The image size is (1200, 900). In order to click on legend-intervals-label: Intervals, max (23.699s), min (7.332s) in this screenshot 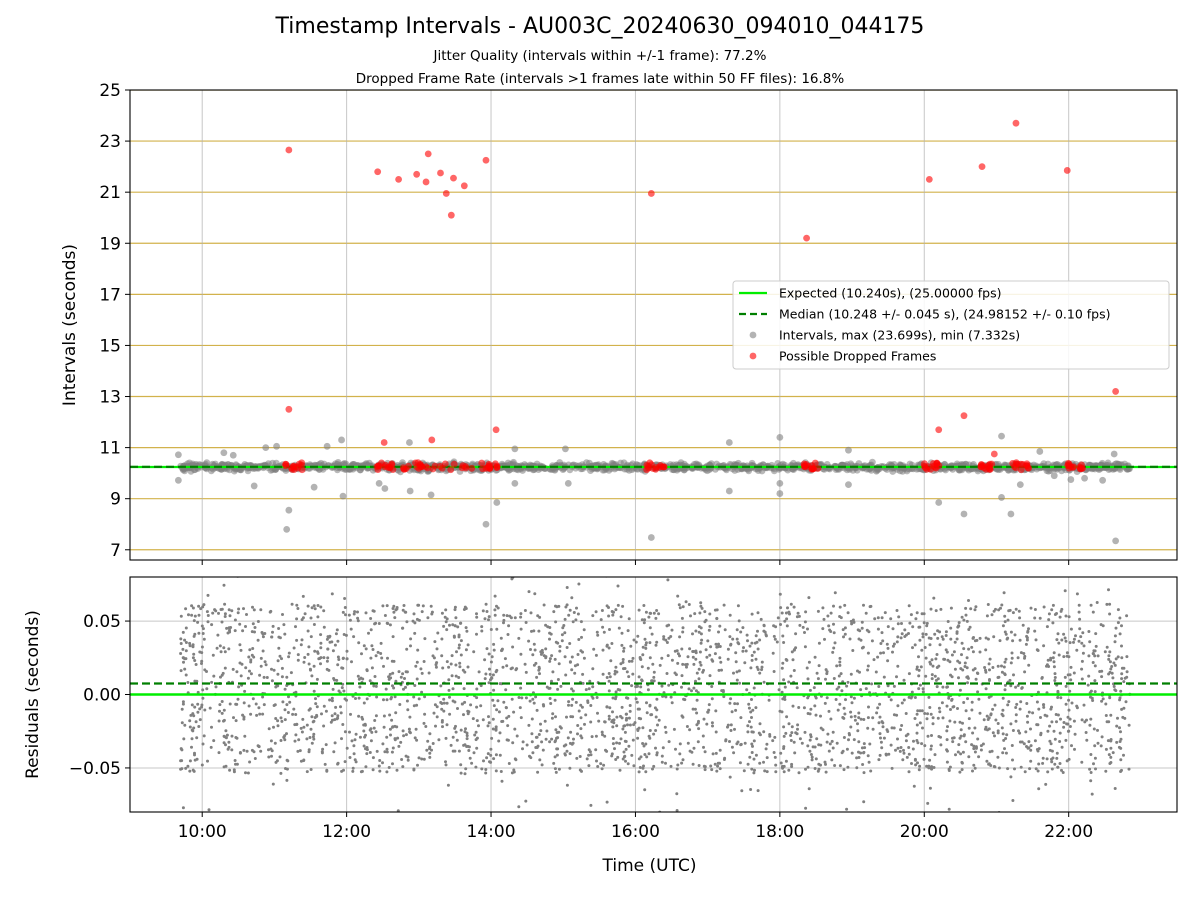, I will do `click(899, 335)`.